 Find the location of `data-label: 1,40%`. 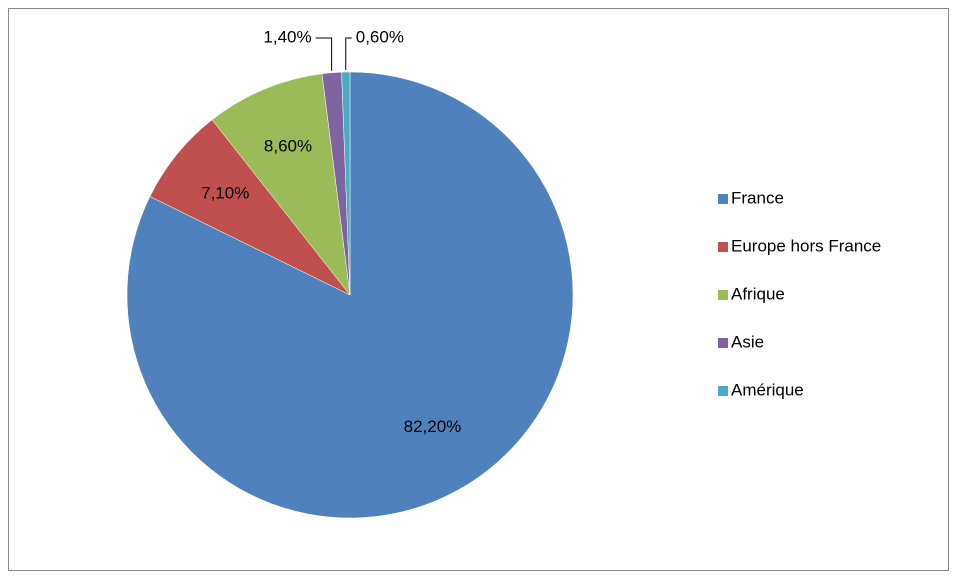

data-label: 1,40% is located at coordinates (287, 36).